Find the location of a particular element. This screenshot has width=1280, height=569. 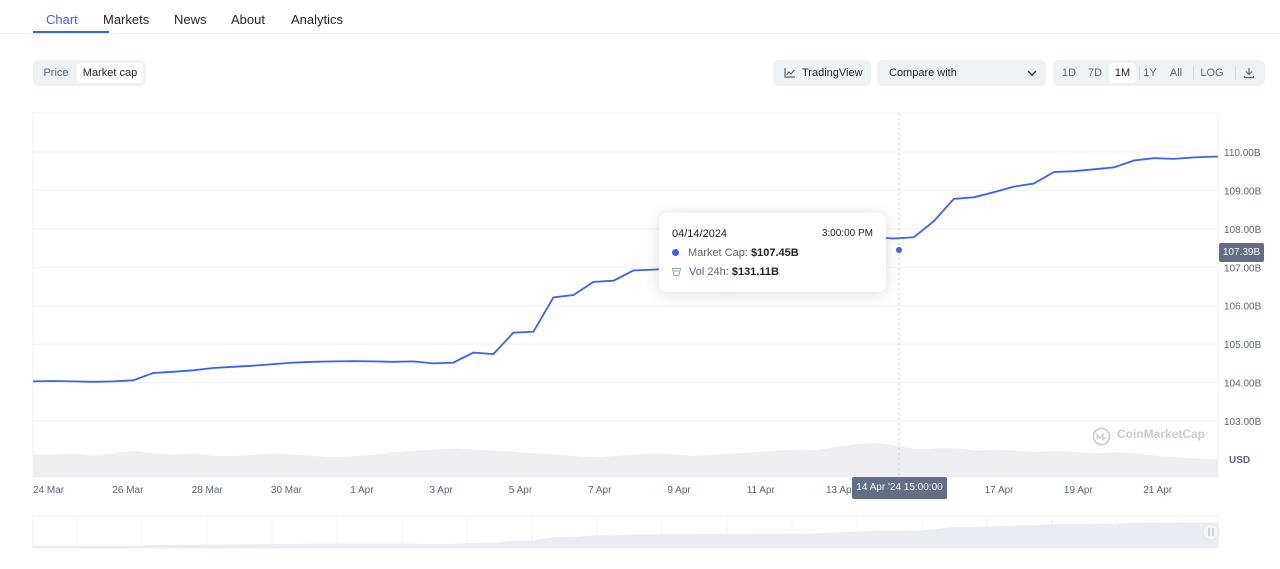

x-tick-label: 17 Apr is located at coordinates (1000, 490).